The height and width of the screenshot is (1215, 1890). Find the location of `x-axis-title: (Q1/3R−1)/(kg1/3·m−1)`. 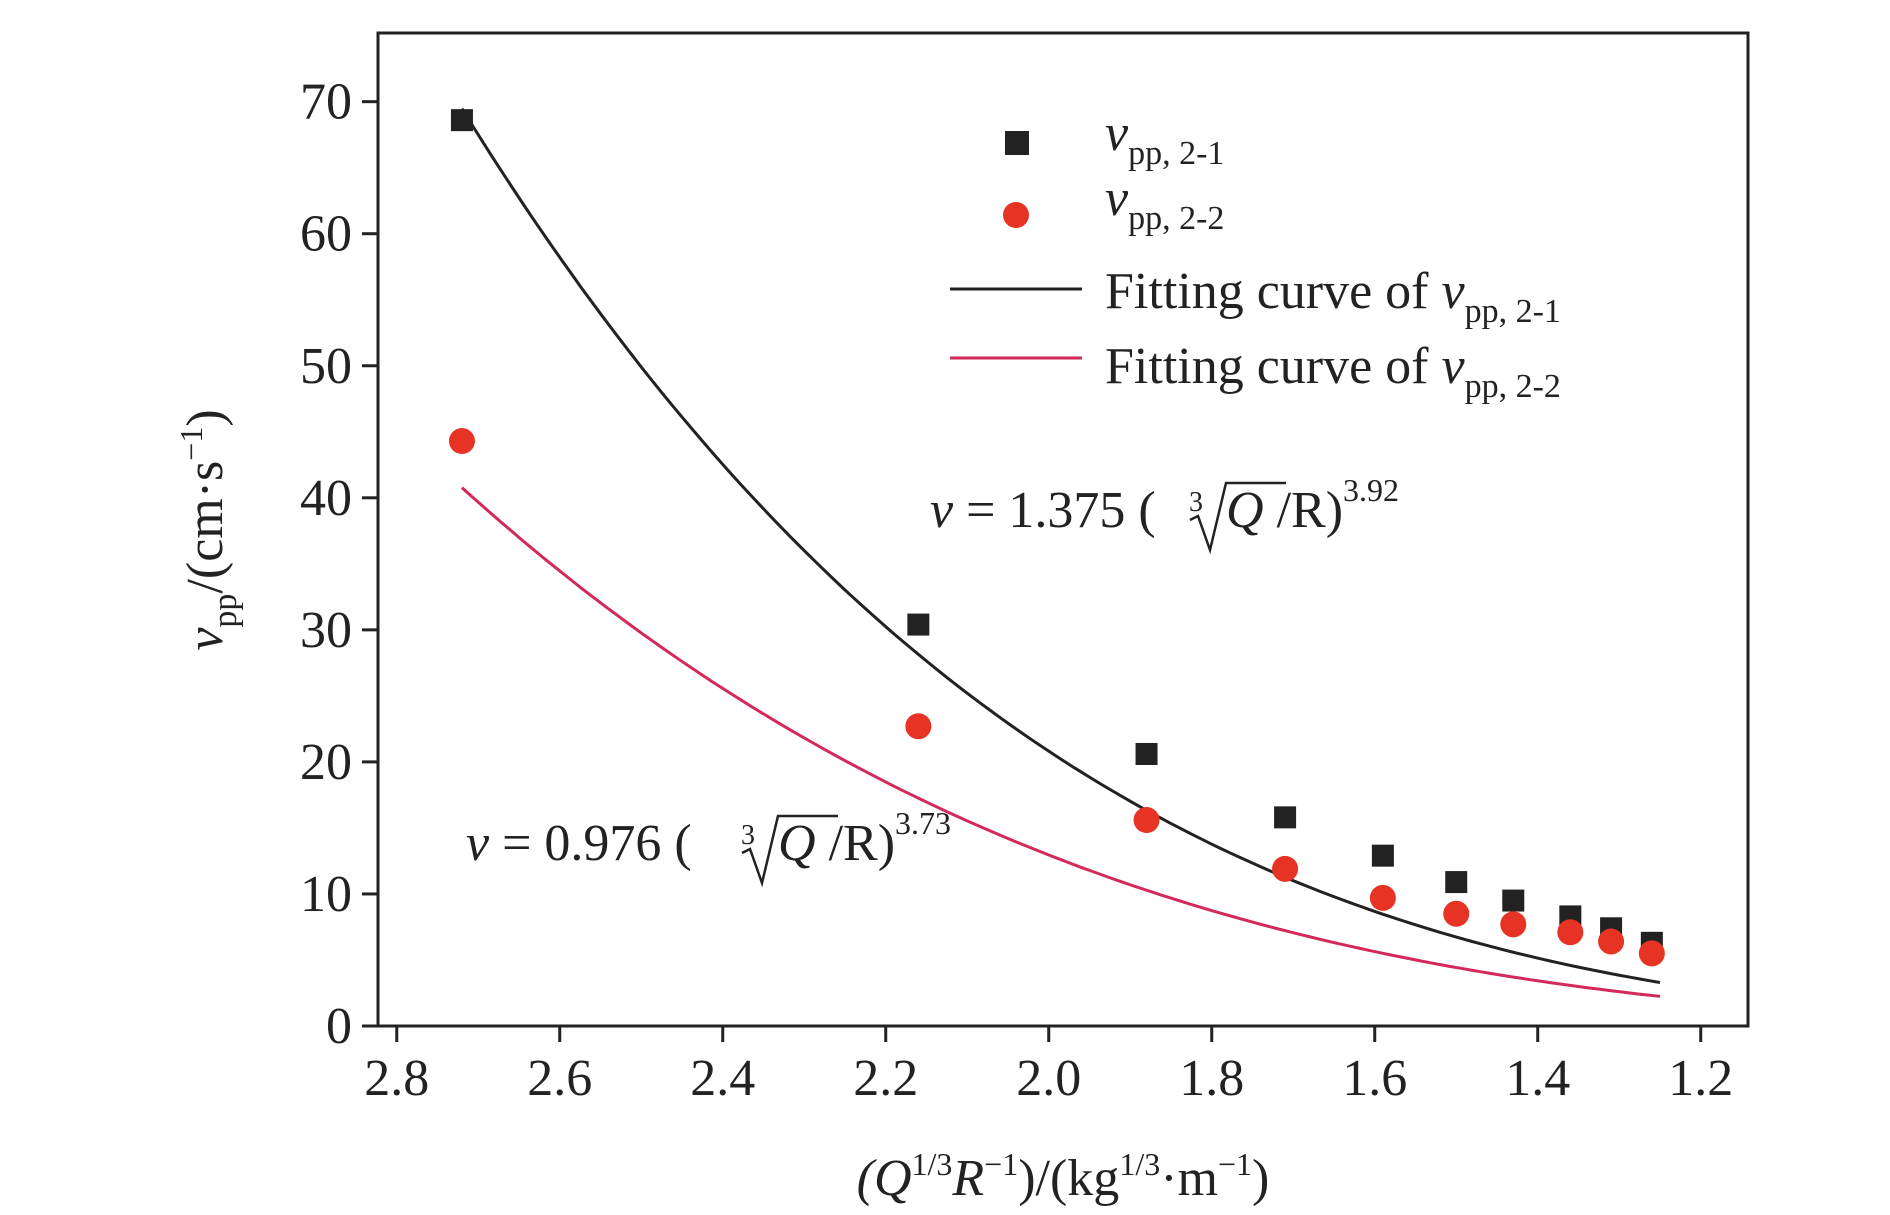

x-axis-title: (Q1/3R−1)/(kg1/3·m−1) is located at coordinates (1063, 1176).